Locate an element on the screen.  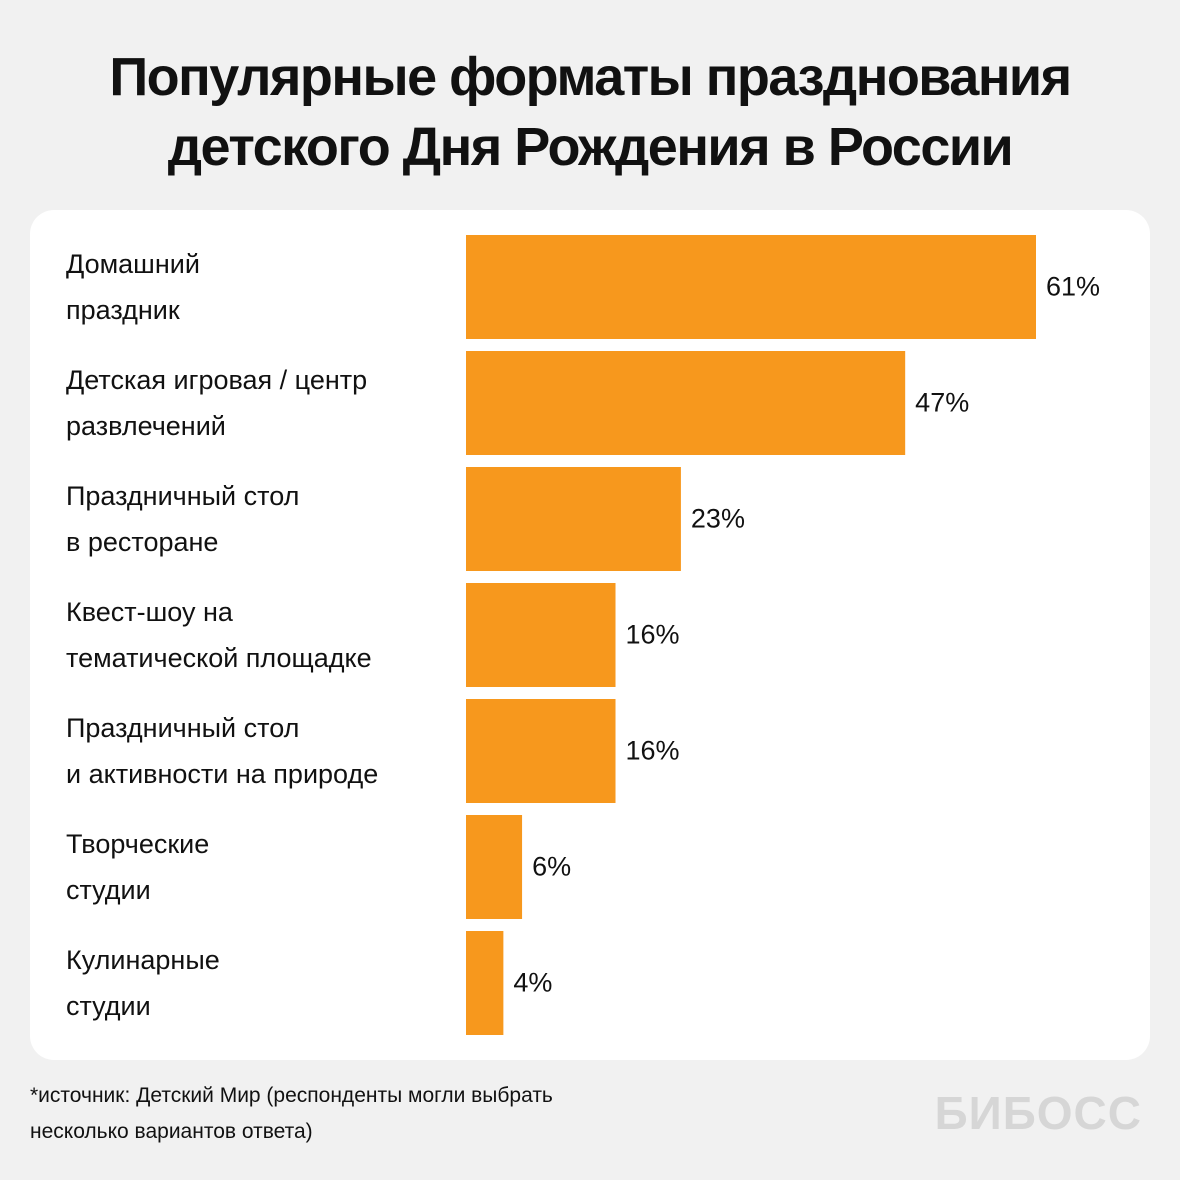
logo: БИБОСС is located at coordinates (1038, 1113).